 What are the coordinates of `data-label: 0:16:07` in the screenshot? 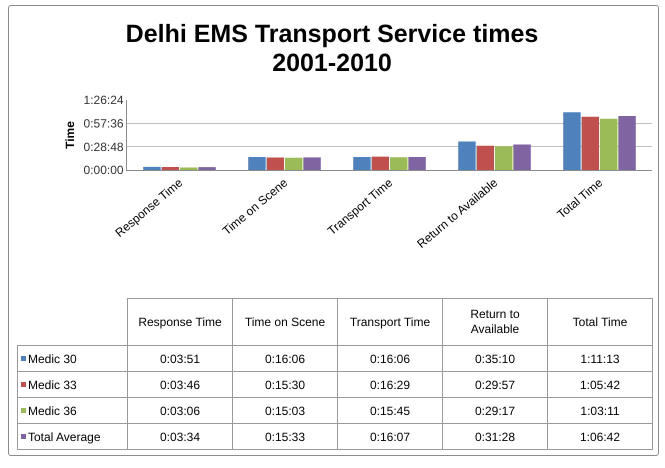 It's located at (390, 437).